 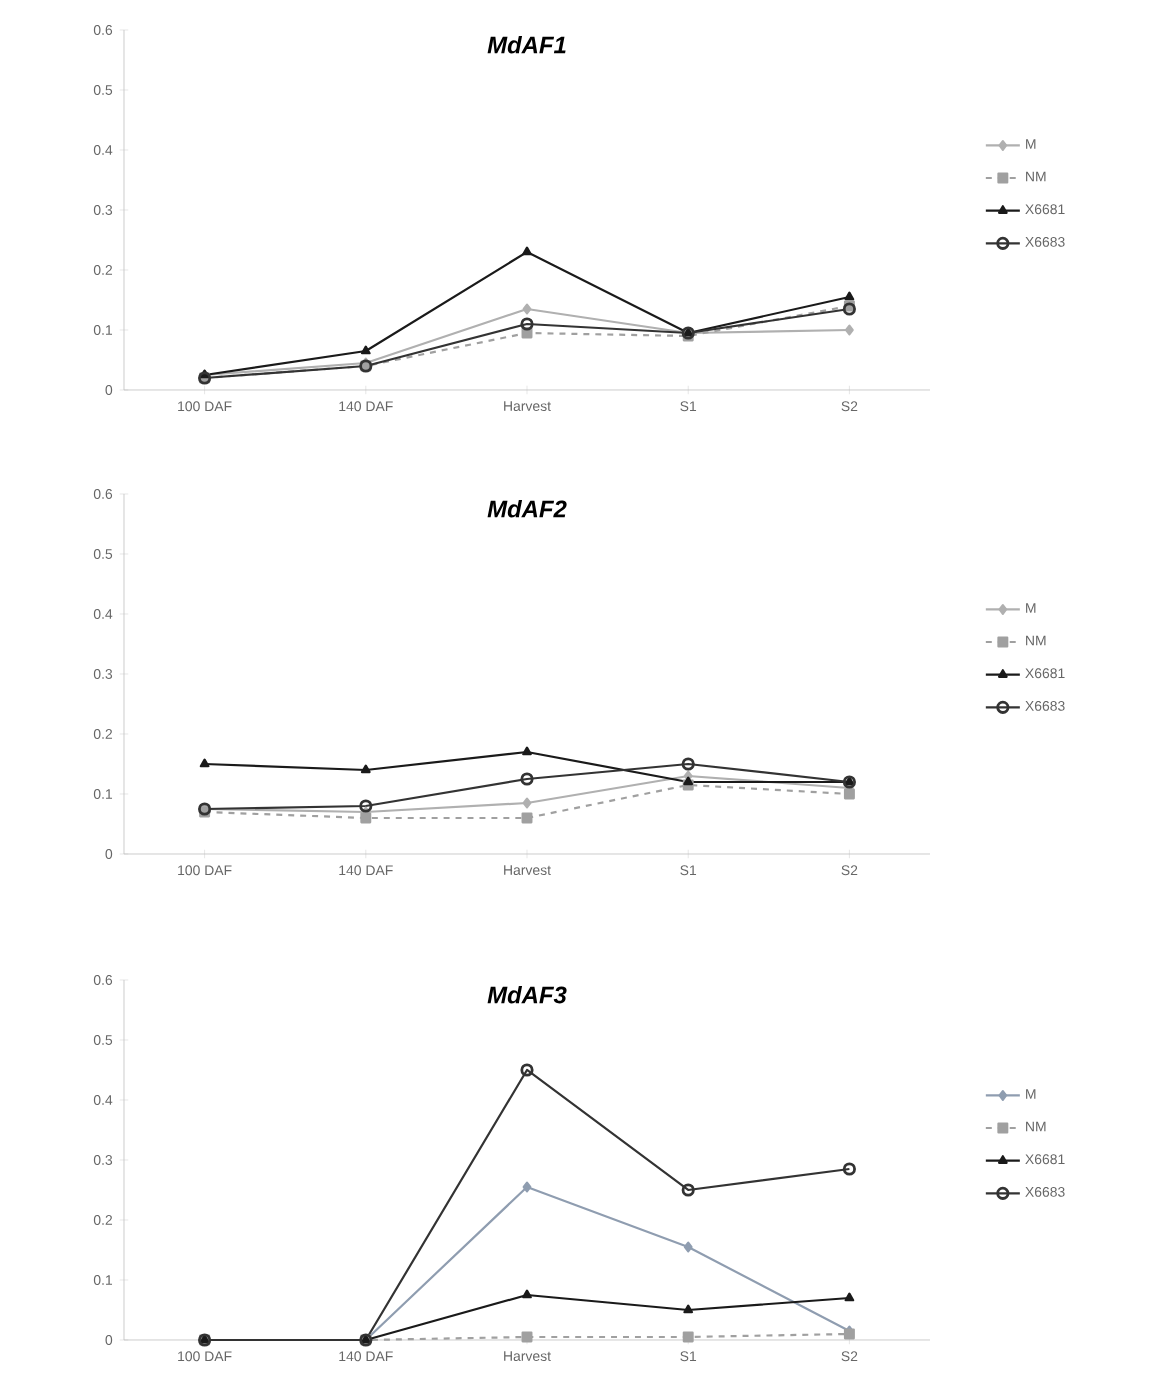 What do you see at coordinates (527, 994) in the screenshot?
I see `chart-title: MdAF3` at bounding box center [527, 994].